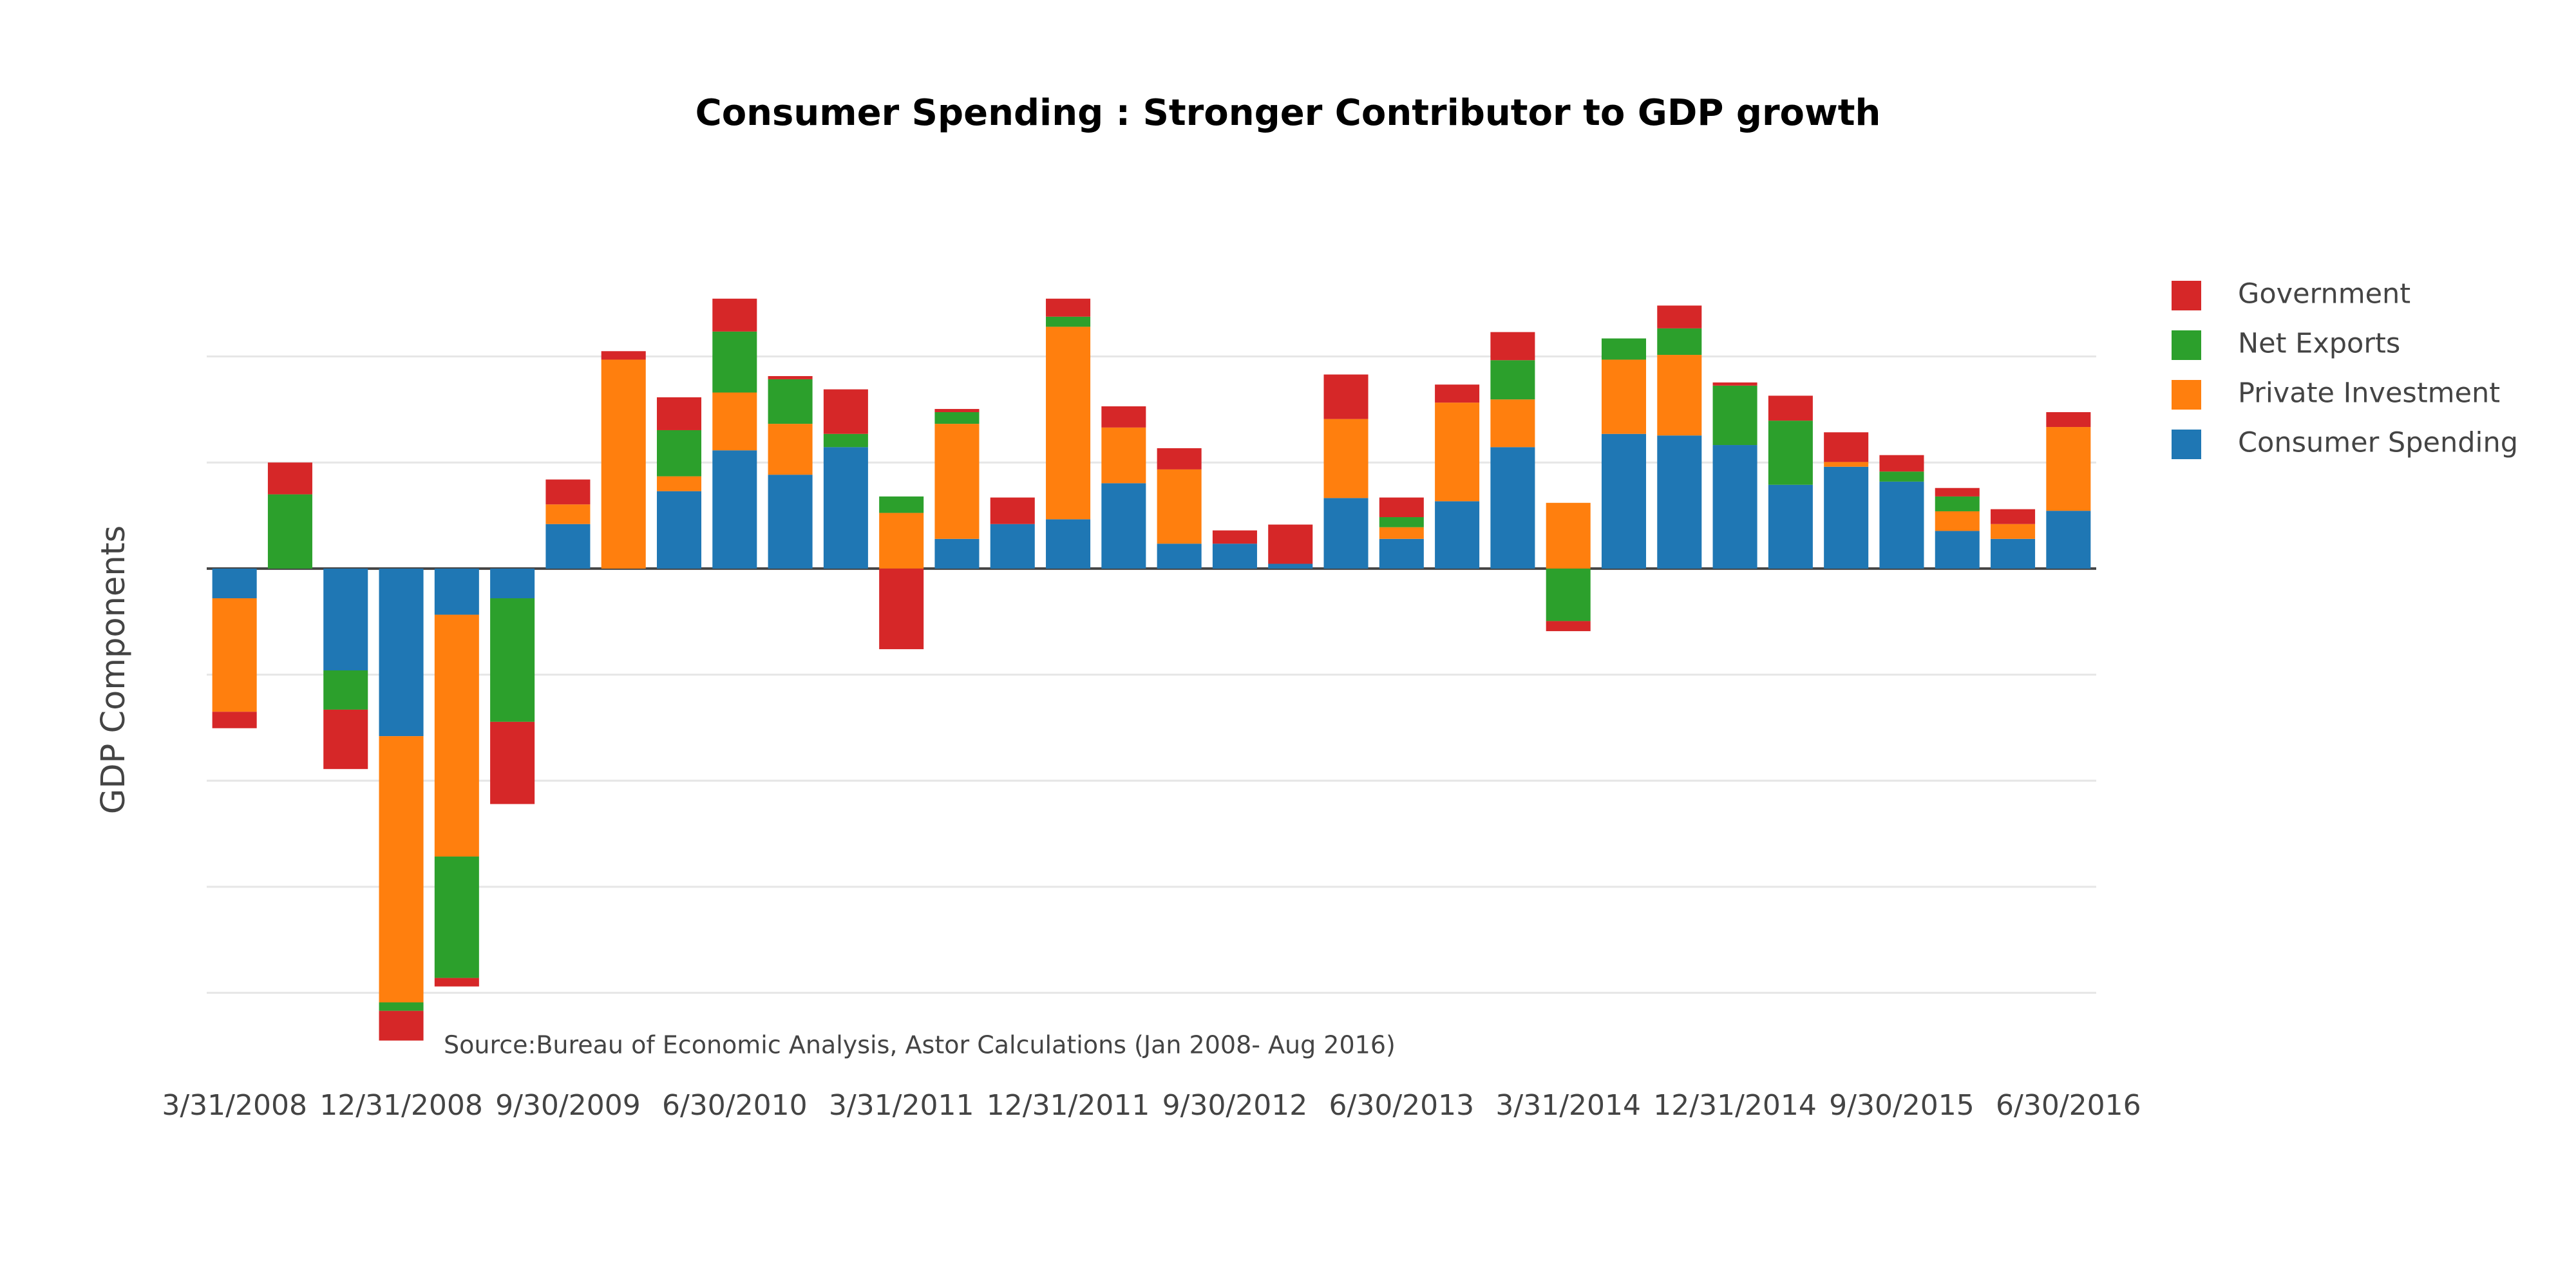  What do you see at coordinates (1902, 1105) in the screenshot?
I see `x-tick-label: 9/30/2015` at bounding box center [1902, 1105].